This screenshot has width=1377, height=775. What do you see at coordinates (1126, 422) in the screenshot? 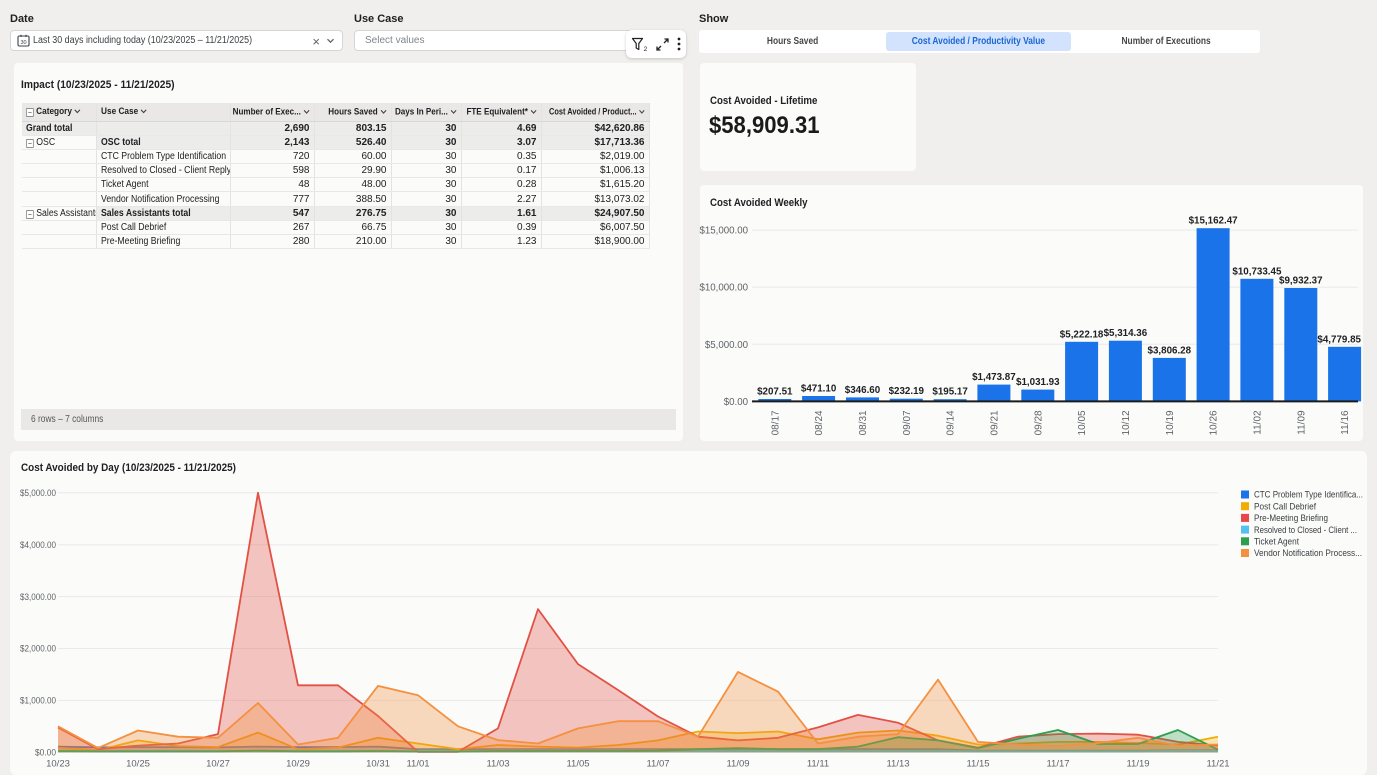
I see `svg-text: 10/12` at bounding box center [1126, 422].